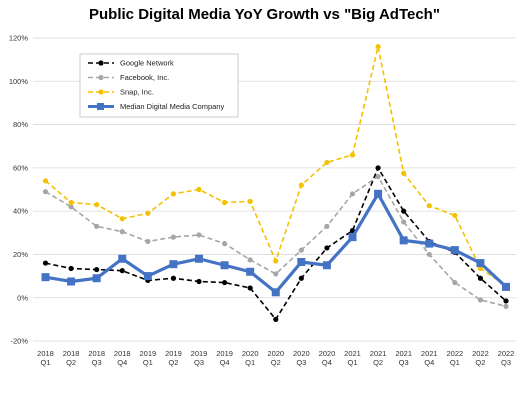 This screenshot has height=402, width=529. I want to click on legend-item: Median Digital Media Company, so click(156, 106).